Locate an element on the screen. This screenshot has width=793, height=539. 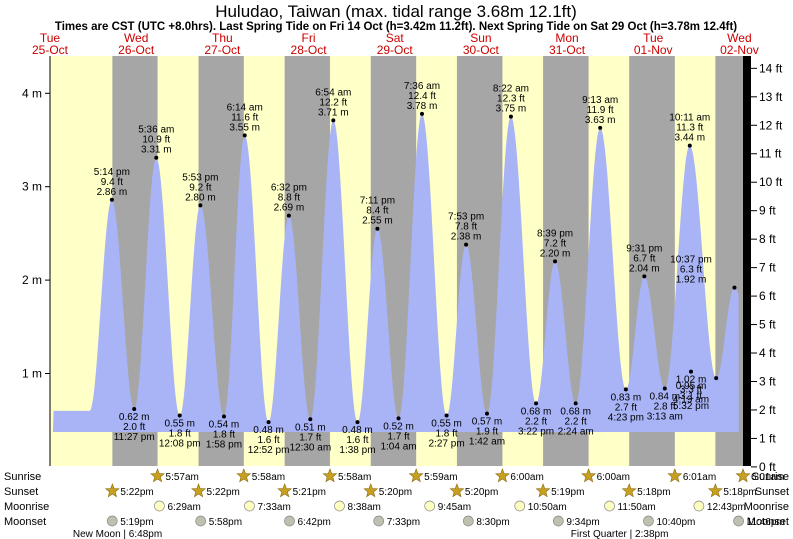
high-tide-m: 3.44 m is located at coordinates (689, 138).